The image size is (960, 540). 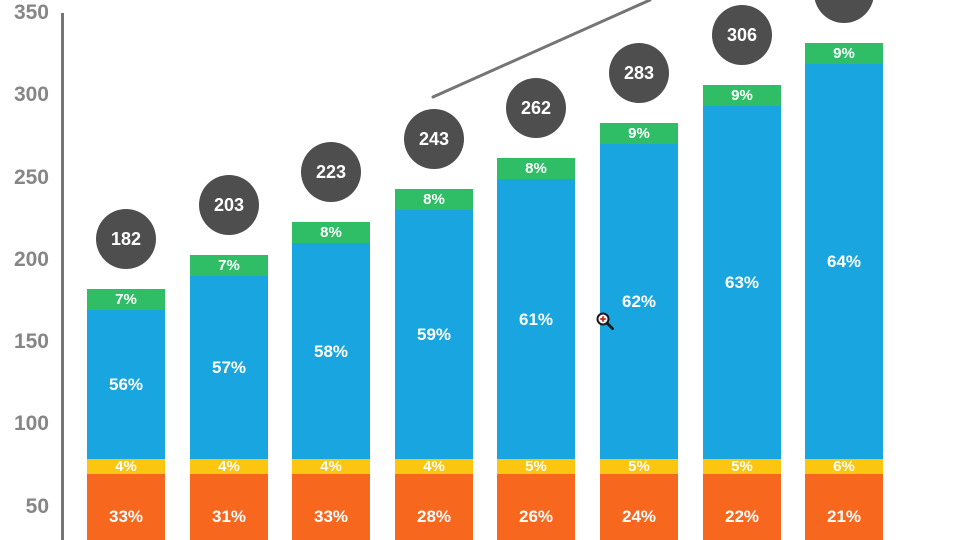 I want to click on segment-blue-label: 62%, so click(x=639, y=301).